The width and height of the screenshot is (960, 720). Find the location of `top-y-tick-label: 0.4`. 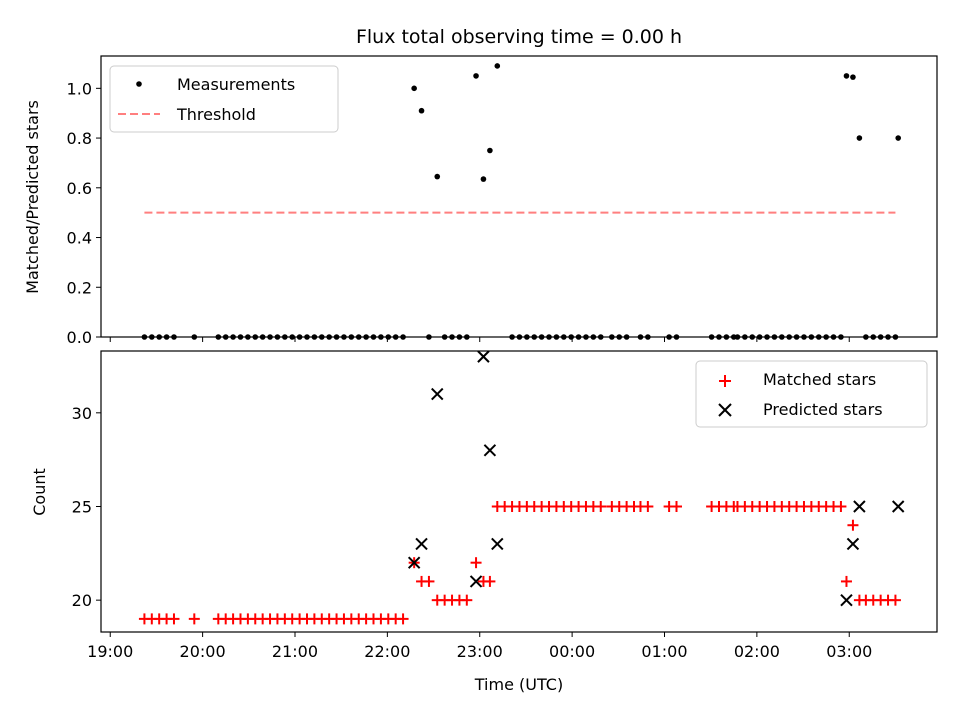

top-y-tick-label: 0.4 is located at coordinates (79, 238).